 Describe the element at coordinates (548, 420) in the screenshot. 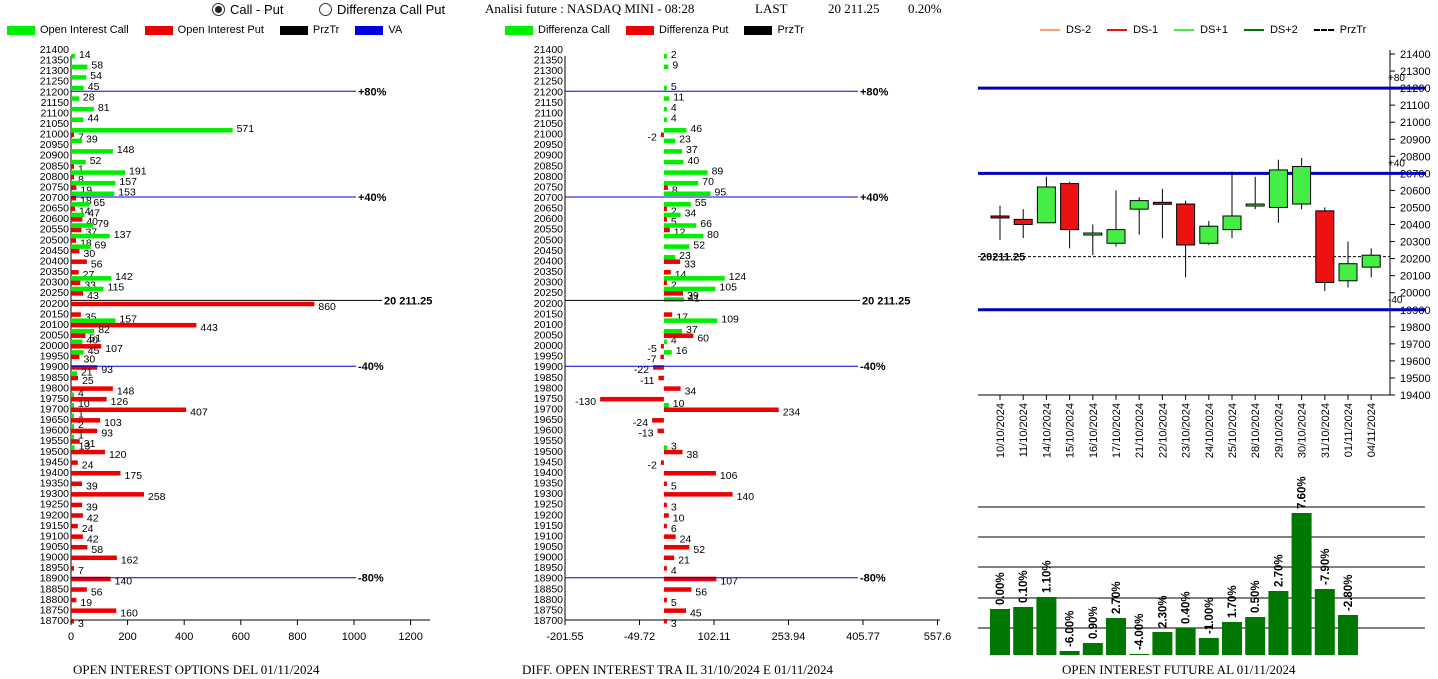

I see `strike-label-1-19650: 19650` at that location.